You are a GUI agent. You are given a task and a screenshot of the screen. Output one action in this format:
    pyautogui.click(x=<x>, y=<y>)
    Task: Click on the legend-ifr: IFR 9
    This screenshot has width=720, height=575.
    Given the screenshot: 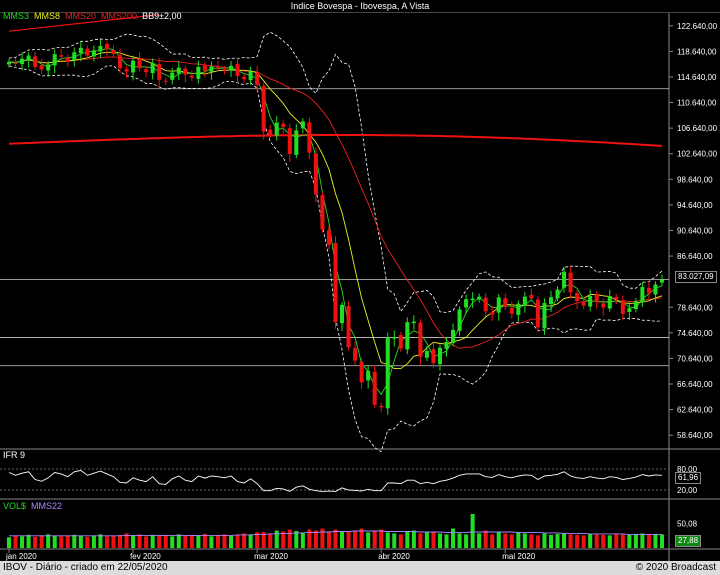 What is the action you would take?
    pyautogui.click(x=14, y=455)
    